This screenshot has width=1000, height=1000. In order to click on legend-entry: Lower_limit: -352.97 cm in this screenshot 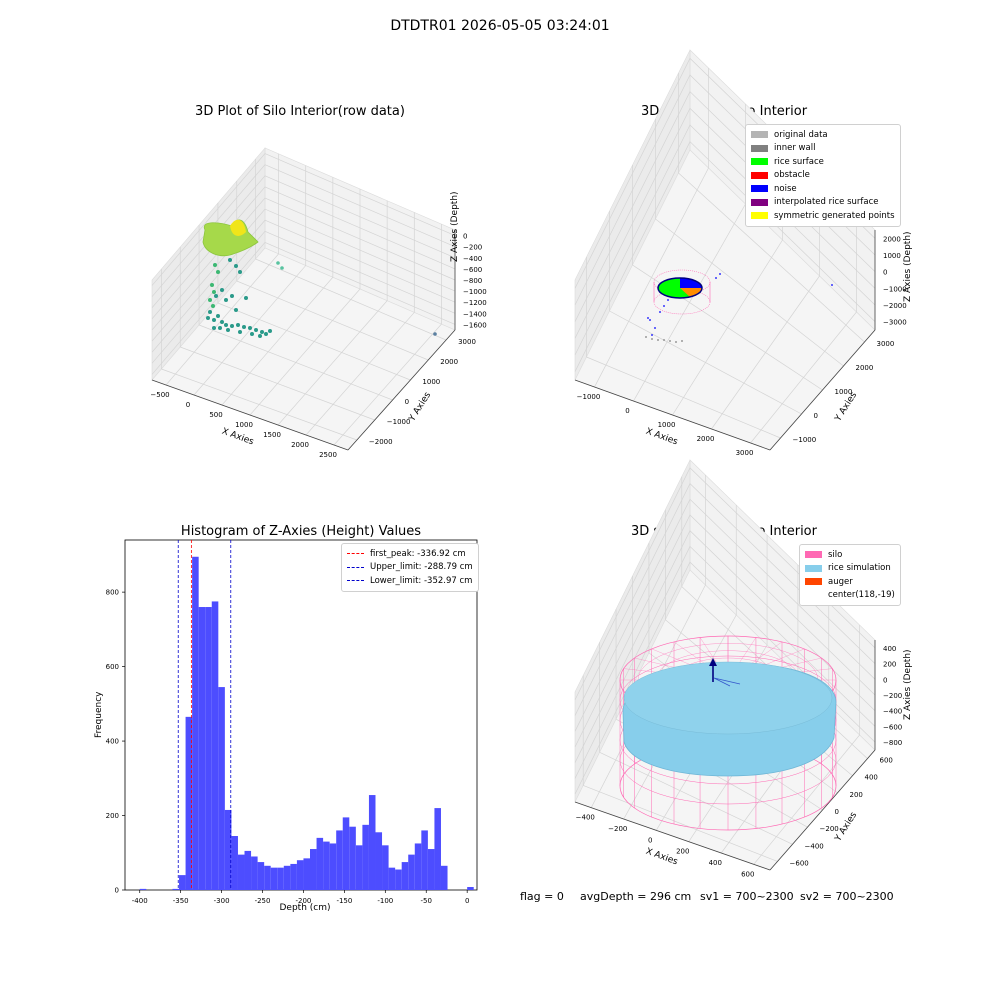, I will do `click(410, 581)`.